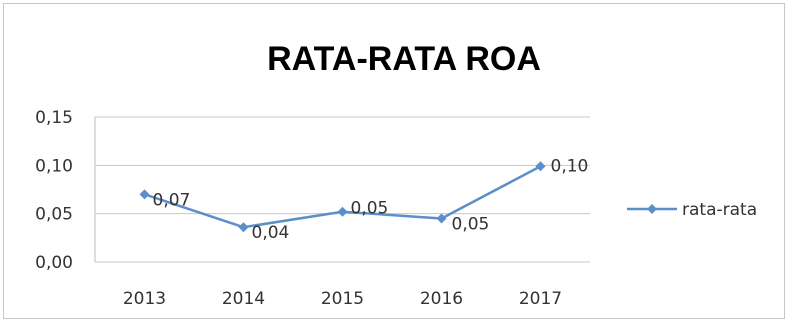 The image size is (790, 322). I want to click on y-tick-label: 0,15, so click(54, 118).